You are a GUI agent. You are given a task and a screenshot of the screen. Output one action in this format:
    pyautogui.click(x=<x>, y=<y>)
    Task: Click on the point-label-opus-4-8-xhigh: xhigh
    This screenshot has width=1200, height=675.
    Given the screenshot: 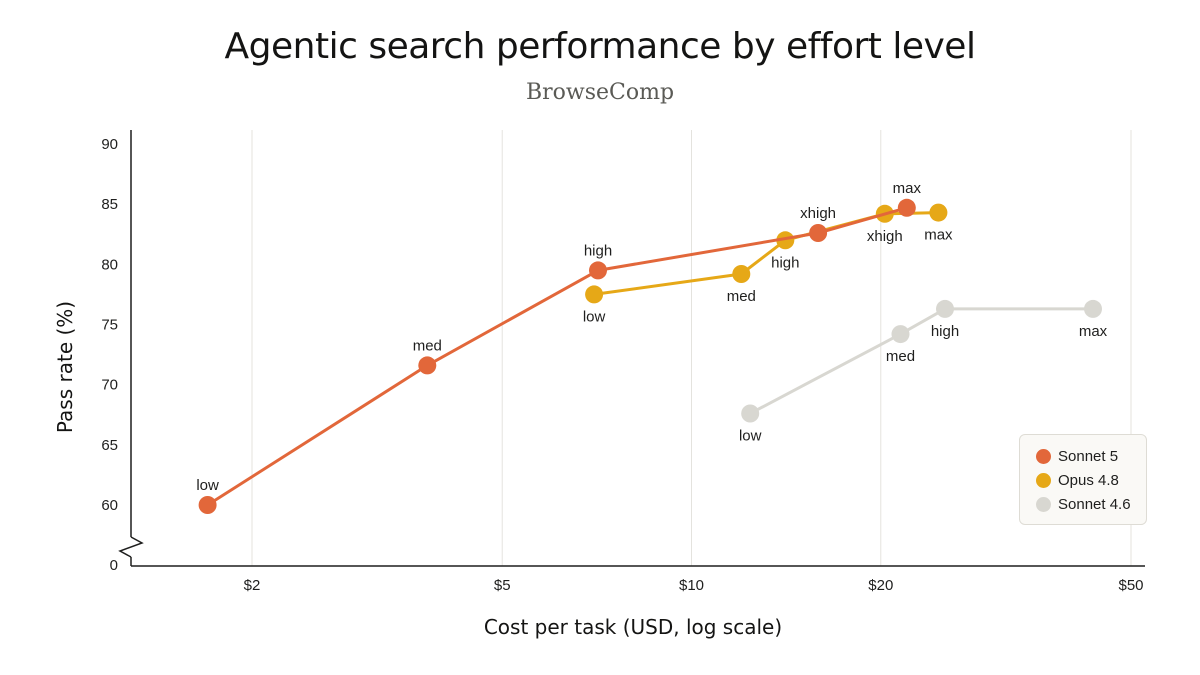 What is the action you would take?
    pyautogui.click(x=885, y=236)
    